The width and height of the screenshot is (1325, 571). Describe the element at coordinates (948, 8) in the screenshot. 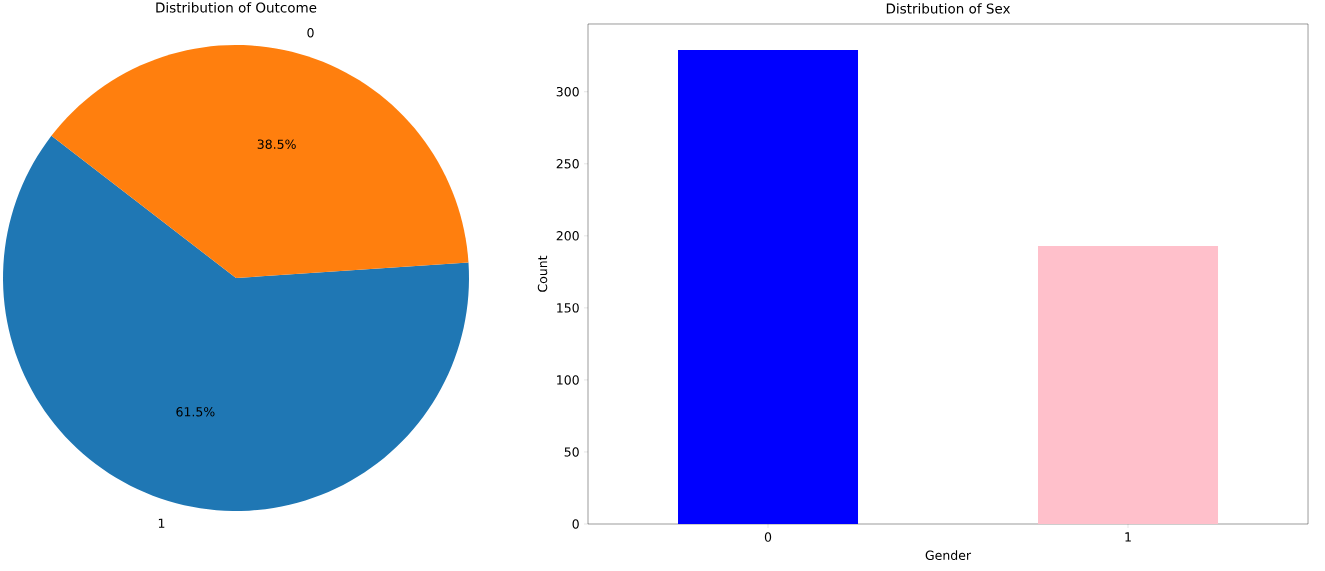

I see `chart-title: Distribution of Sex` at that location.